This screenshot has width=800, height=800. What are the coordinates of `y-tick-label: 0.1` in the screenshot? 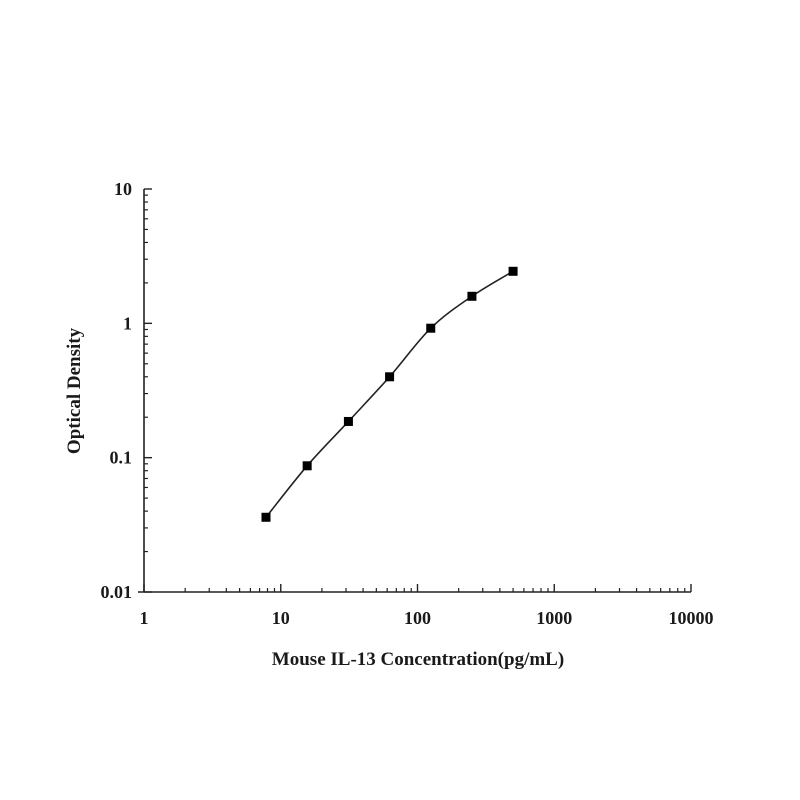 It's located at (121, 458).